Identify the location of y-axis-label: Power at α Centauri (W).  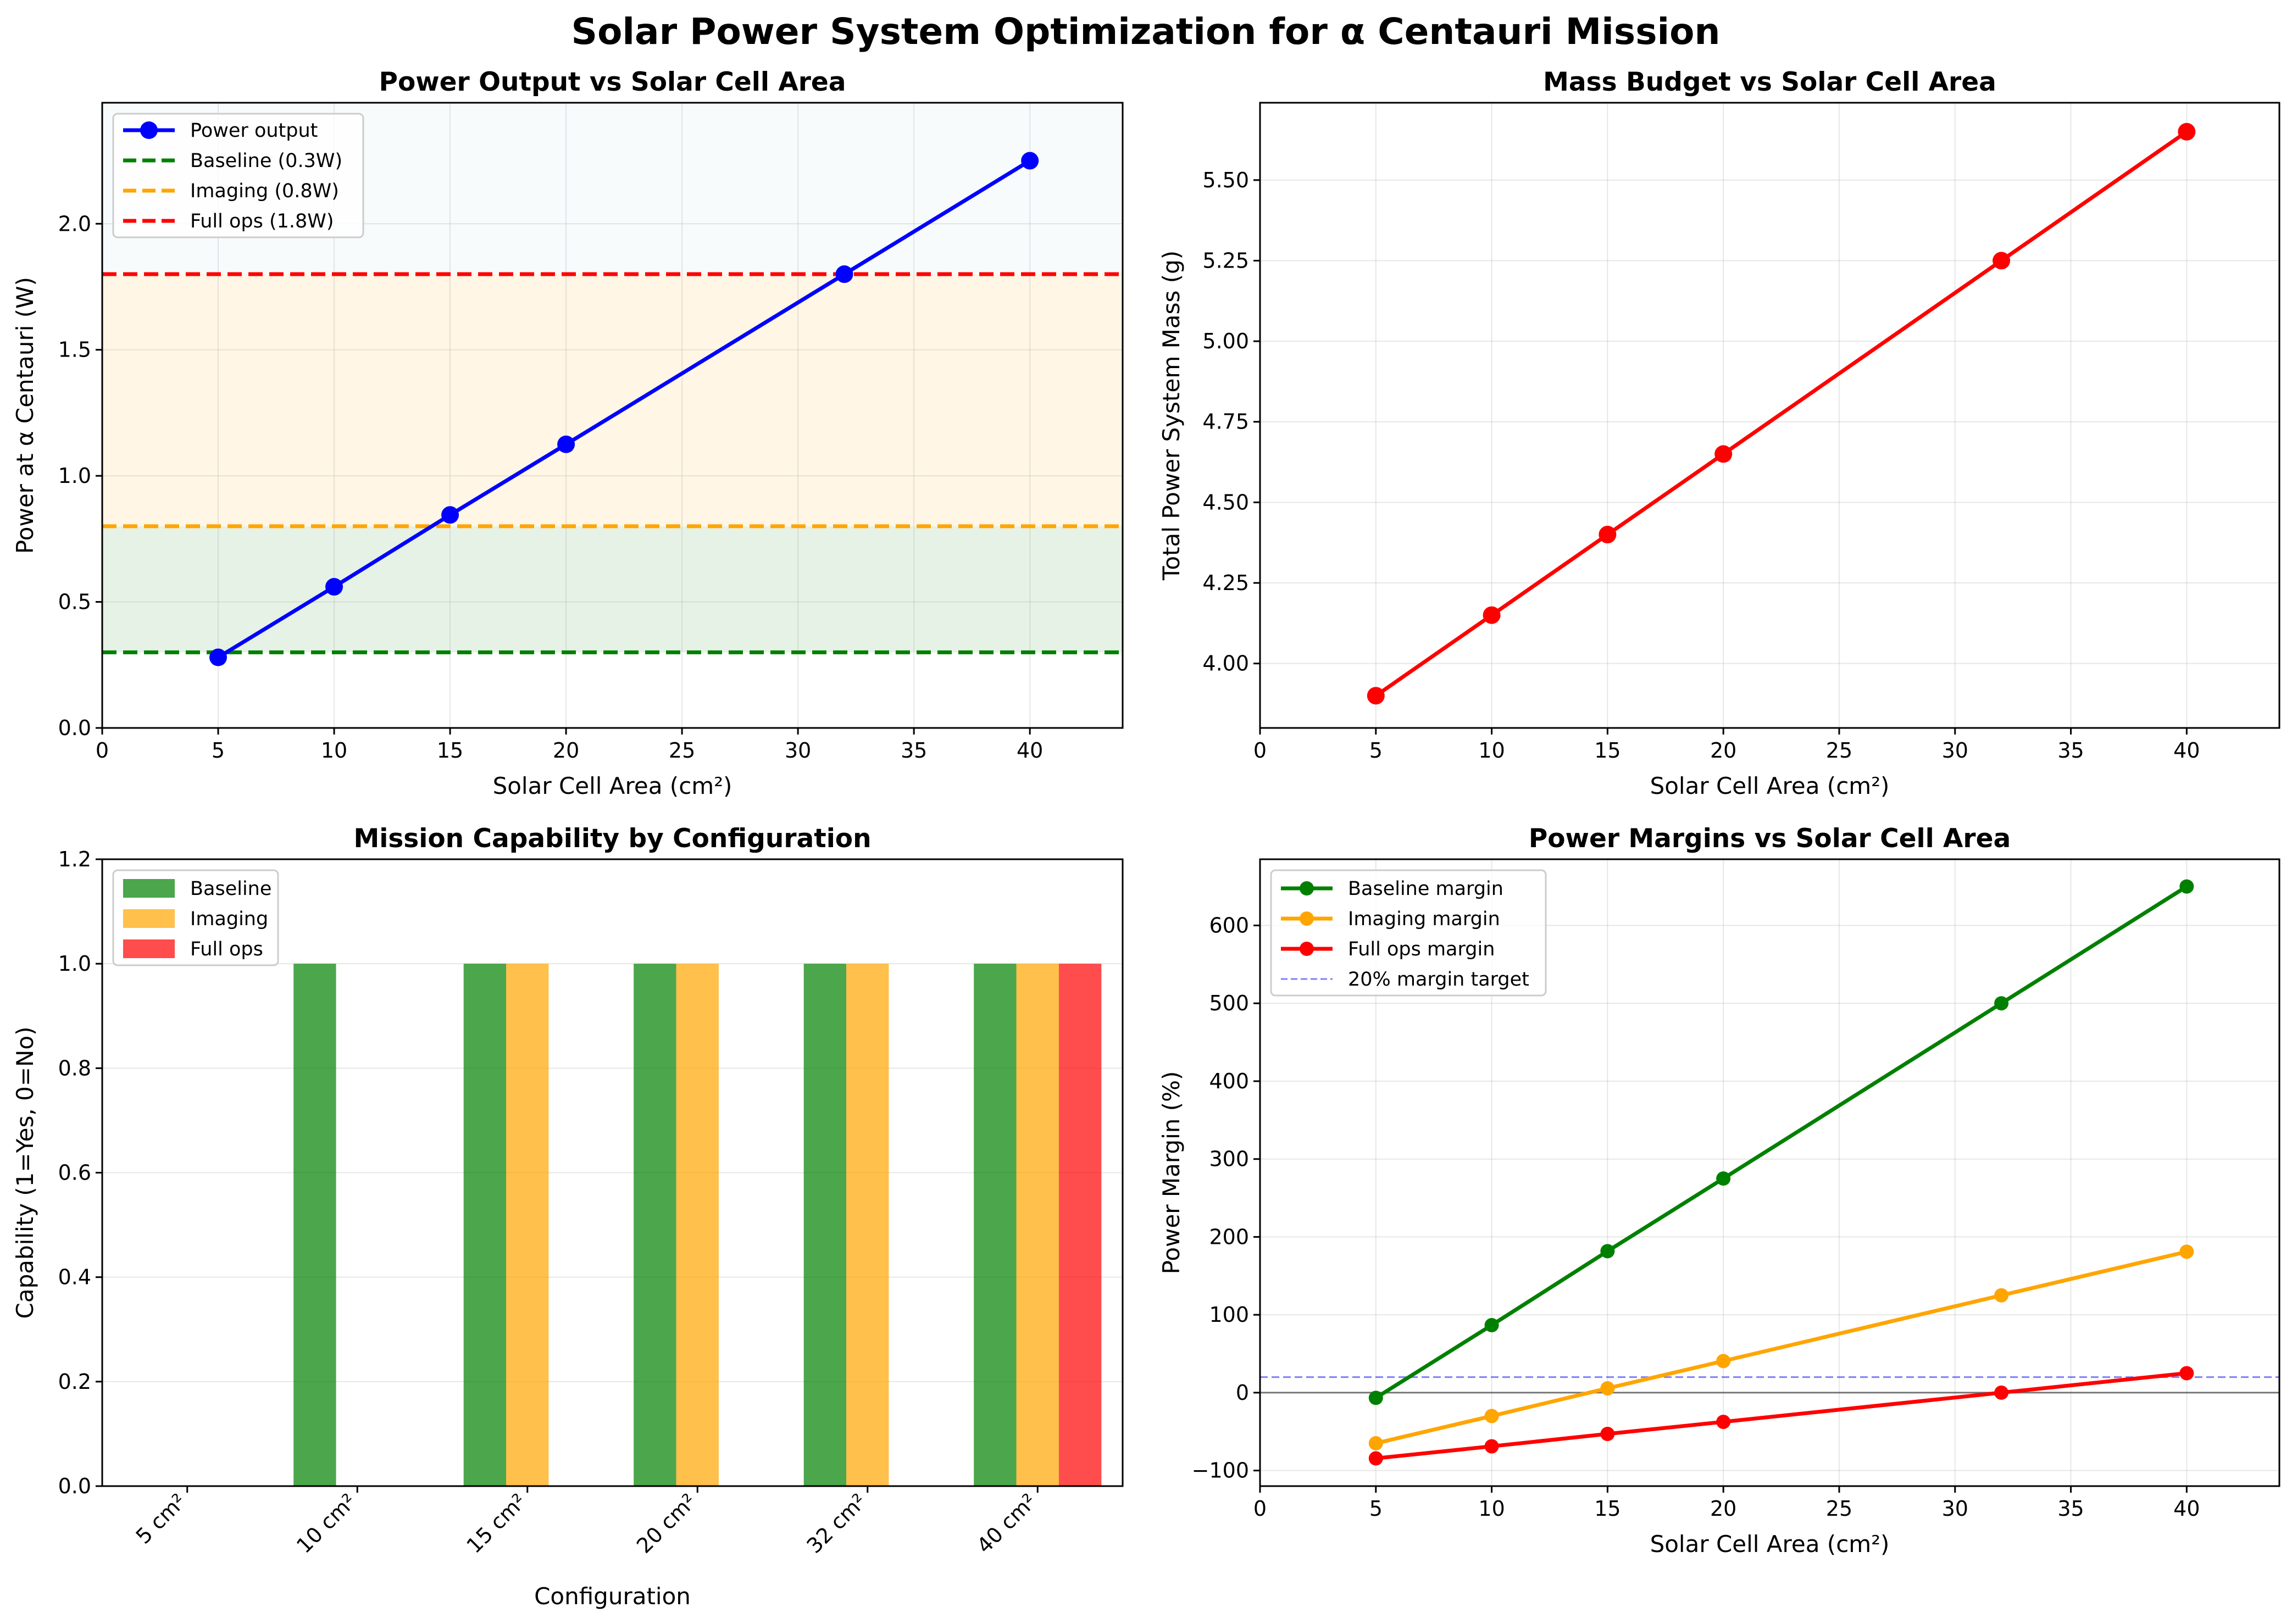
(25, 415).